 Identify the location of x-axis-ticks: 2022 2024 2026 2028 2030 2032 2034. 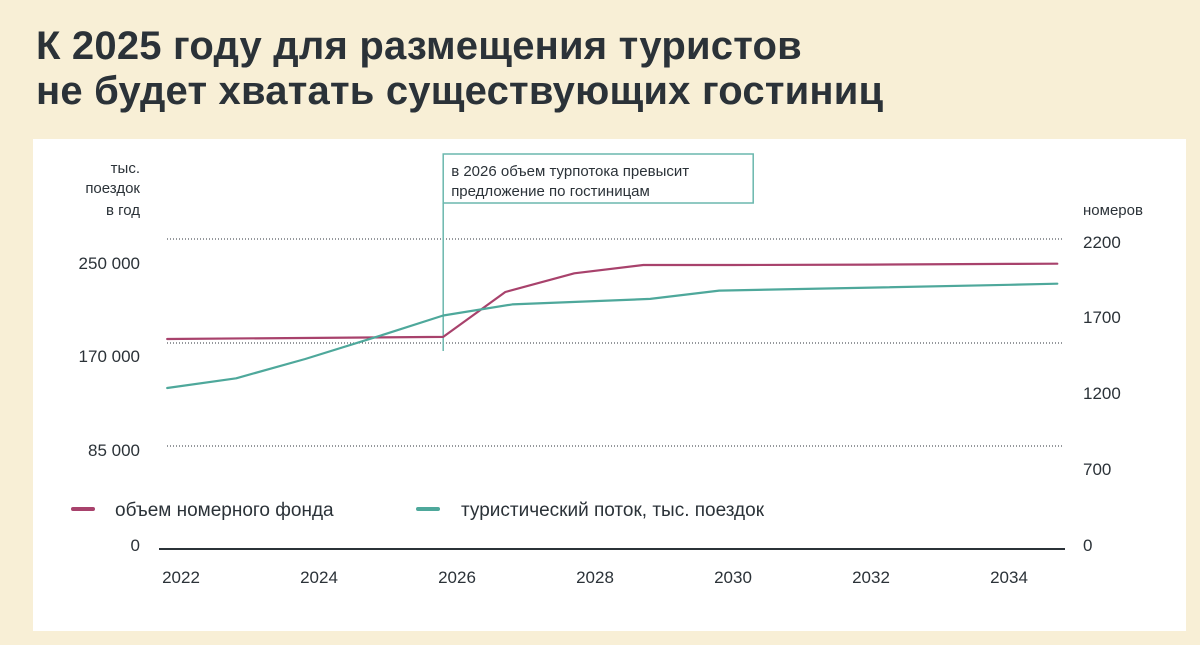
(595, 577).